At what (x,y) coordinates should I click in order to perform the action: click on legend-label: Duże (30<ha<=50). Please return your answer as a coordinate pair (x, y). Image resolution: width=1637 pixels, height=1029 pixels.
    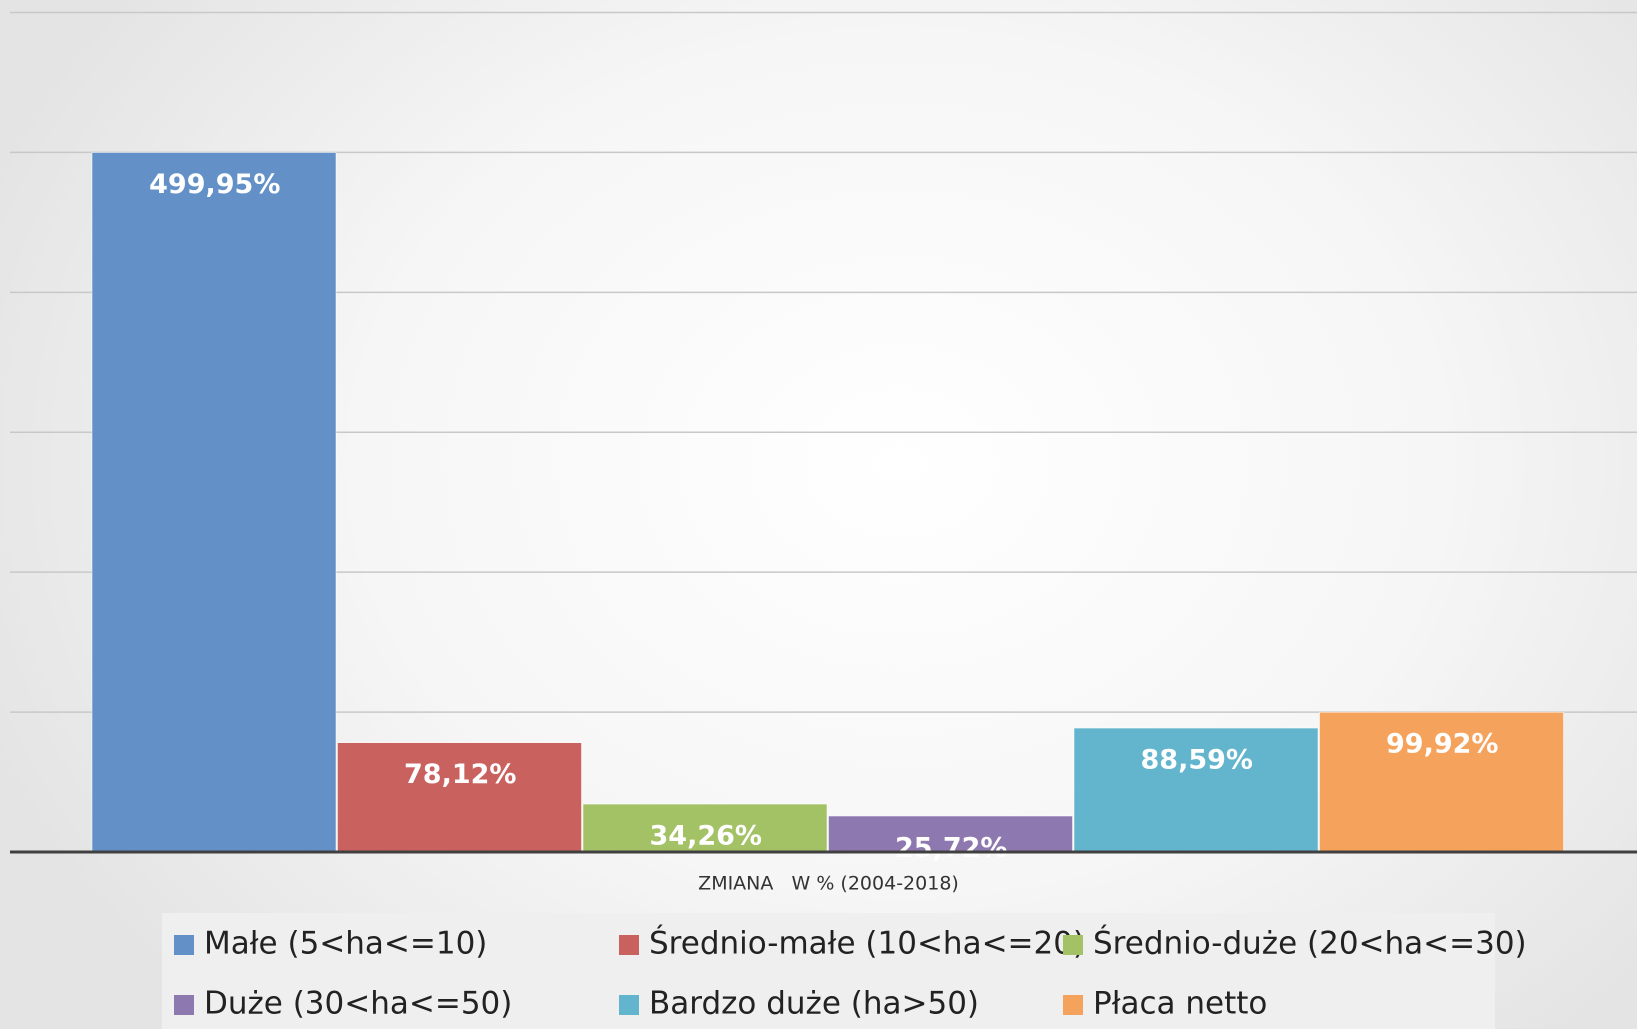
    Looking at the image, I should click on (358, 1004).